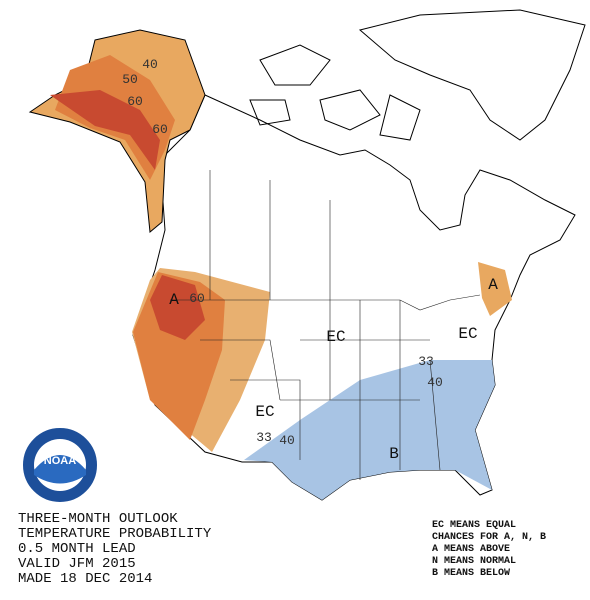 The image size is (590, 600). I want to click on contour-label: 50, so click(130, 79).